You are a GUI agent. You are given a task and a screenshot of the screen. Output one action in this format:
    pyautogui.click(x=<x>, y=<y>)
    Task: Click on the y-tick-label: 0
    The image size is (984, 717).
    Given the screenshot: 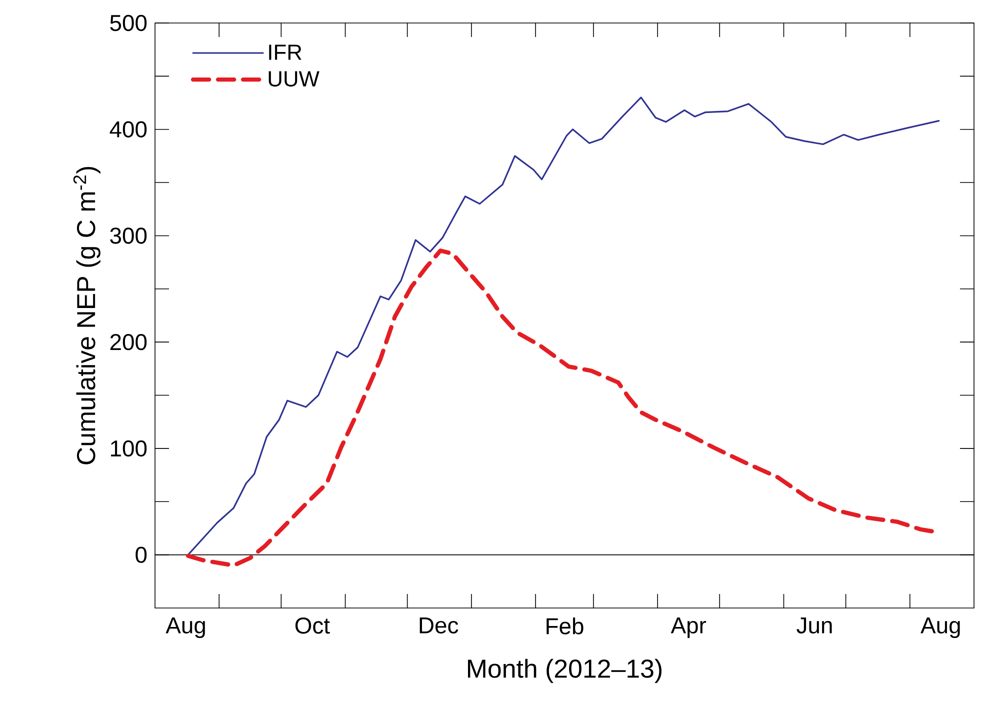 What is the action you would take?
    pyautogui.click(x=141, y=554)
    